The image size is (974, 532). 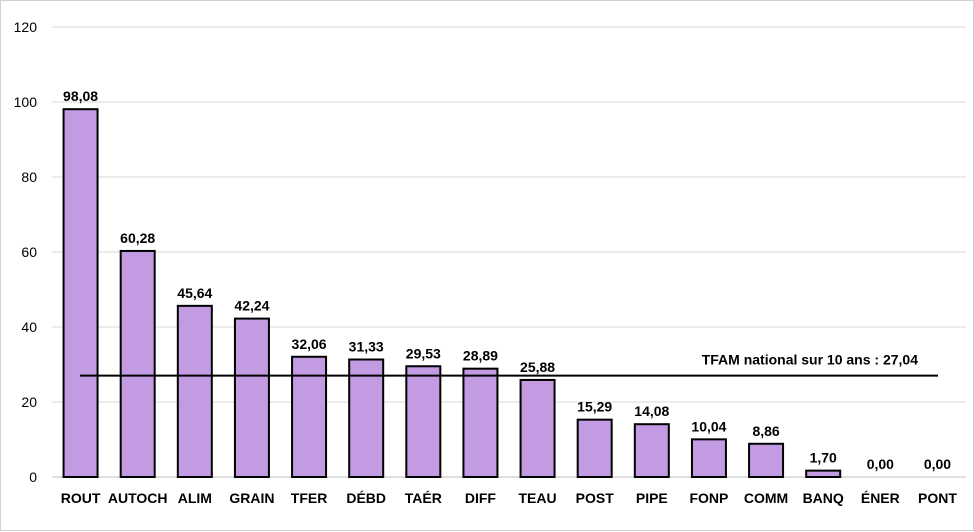 I want to click on y-tick-label: 100, so click(x=26, y=102).